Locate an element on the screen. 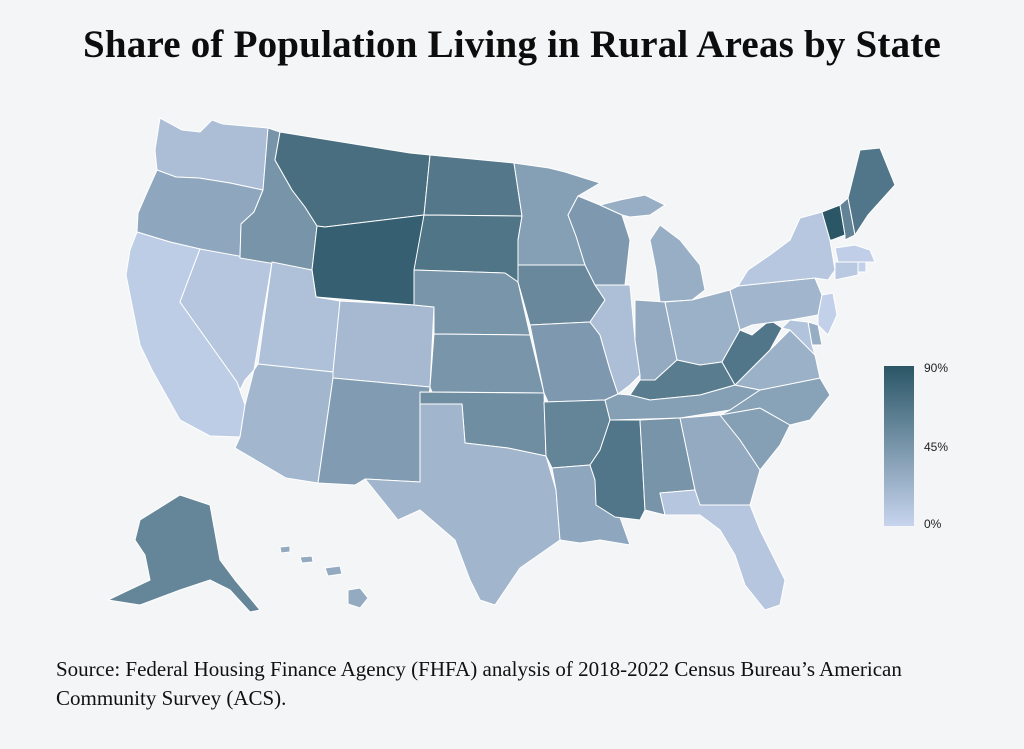 The width and height of the screenshot is (1024, 749). state-MD is located at coordinates (798, 337).